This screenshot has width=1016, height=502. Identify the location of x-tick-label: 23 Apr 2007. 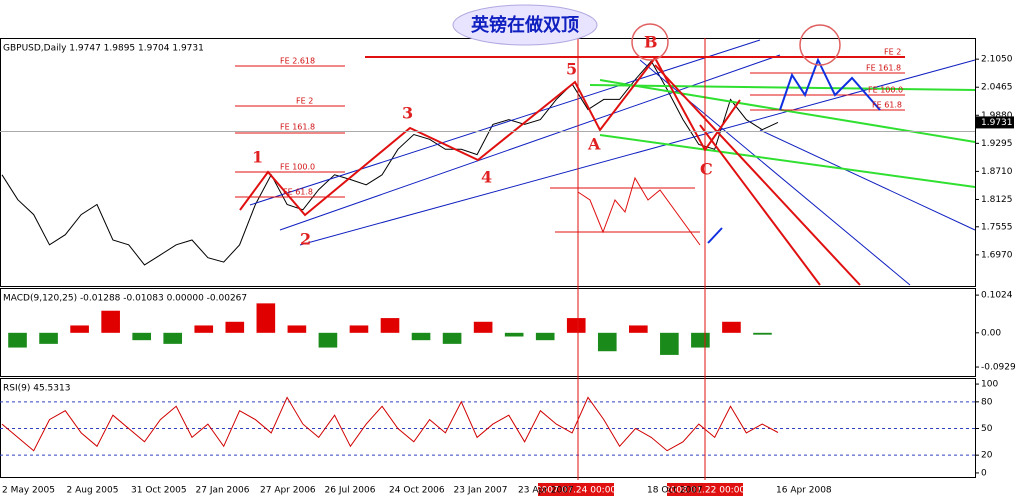
(546, 491).